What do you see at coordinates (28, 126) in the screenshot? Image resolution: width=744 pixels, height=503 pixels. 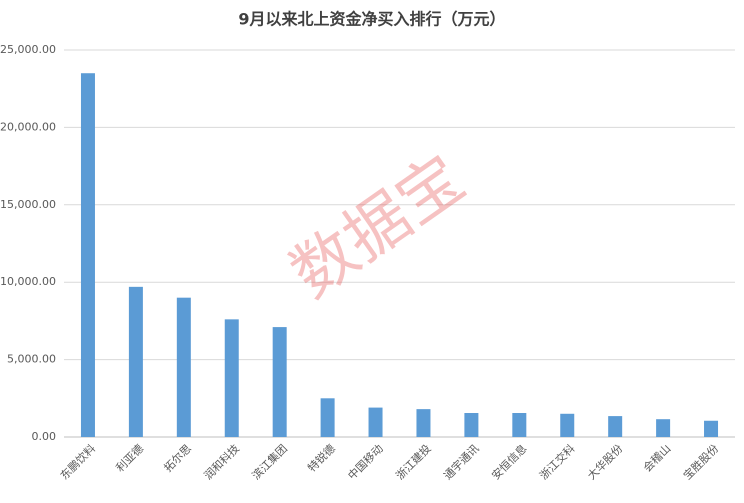 I see `y-tick-label: 20,000.00` at bounding box center [28, 126].